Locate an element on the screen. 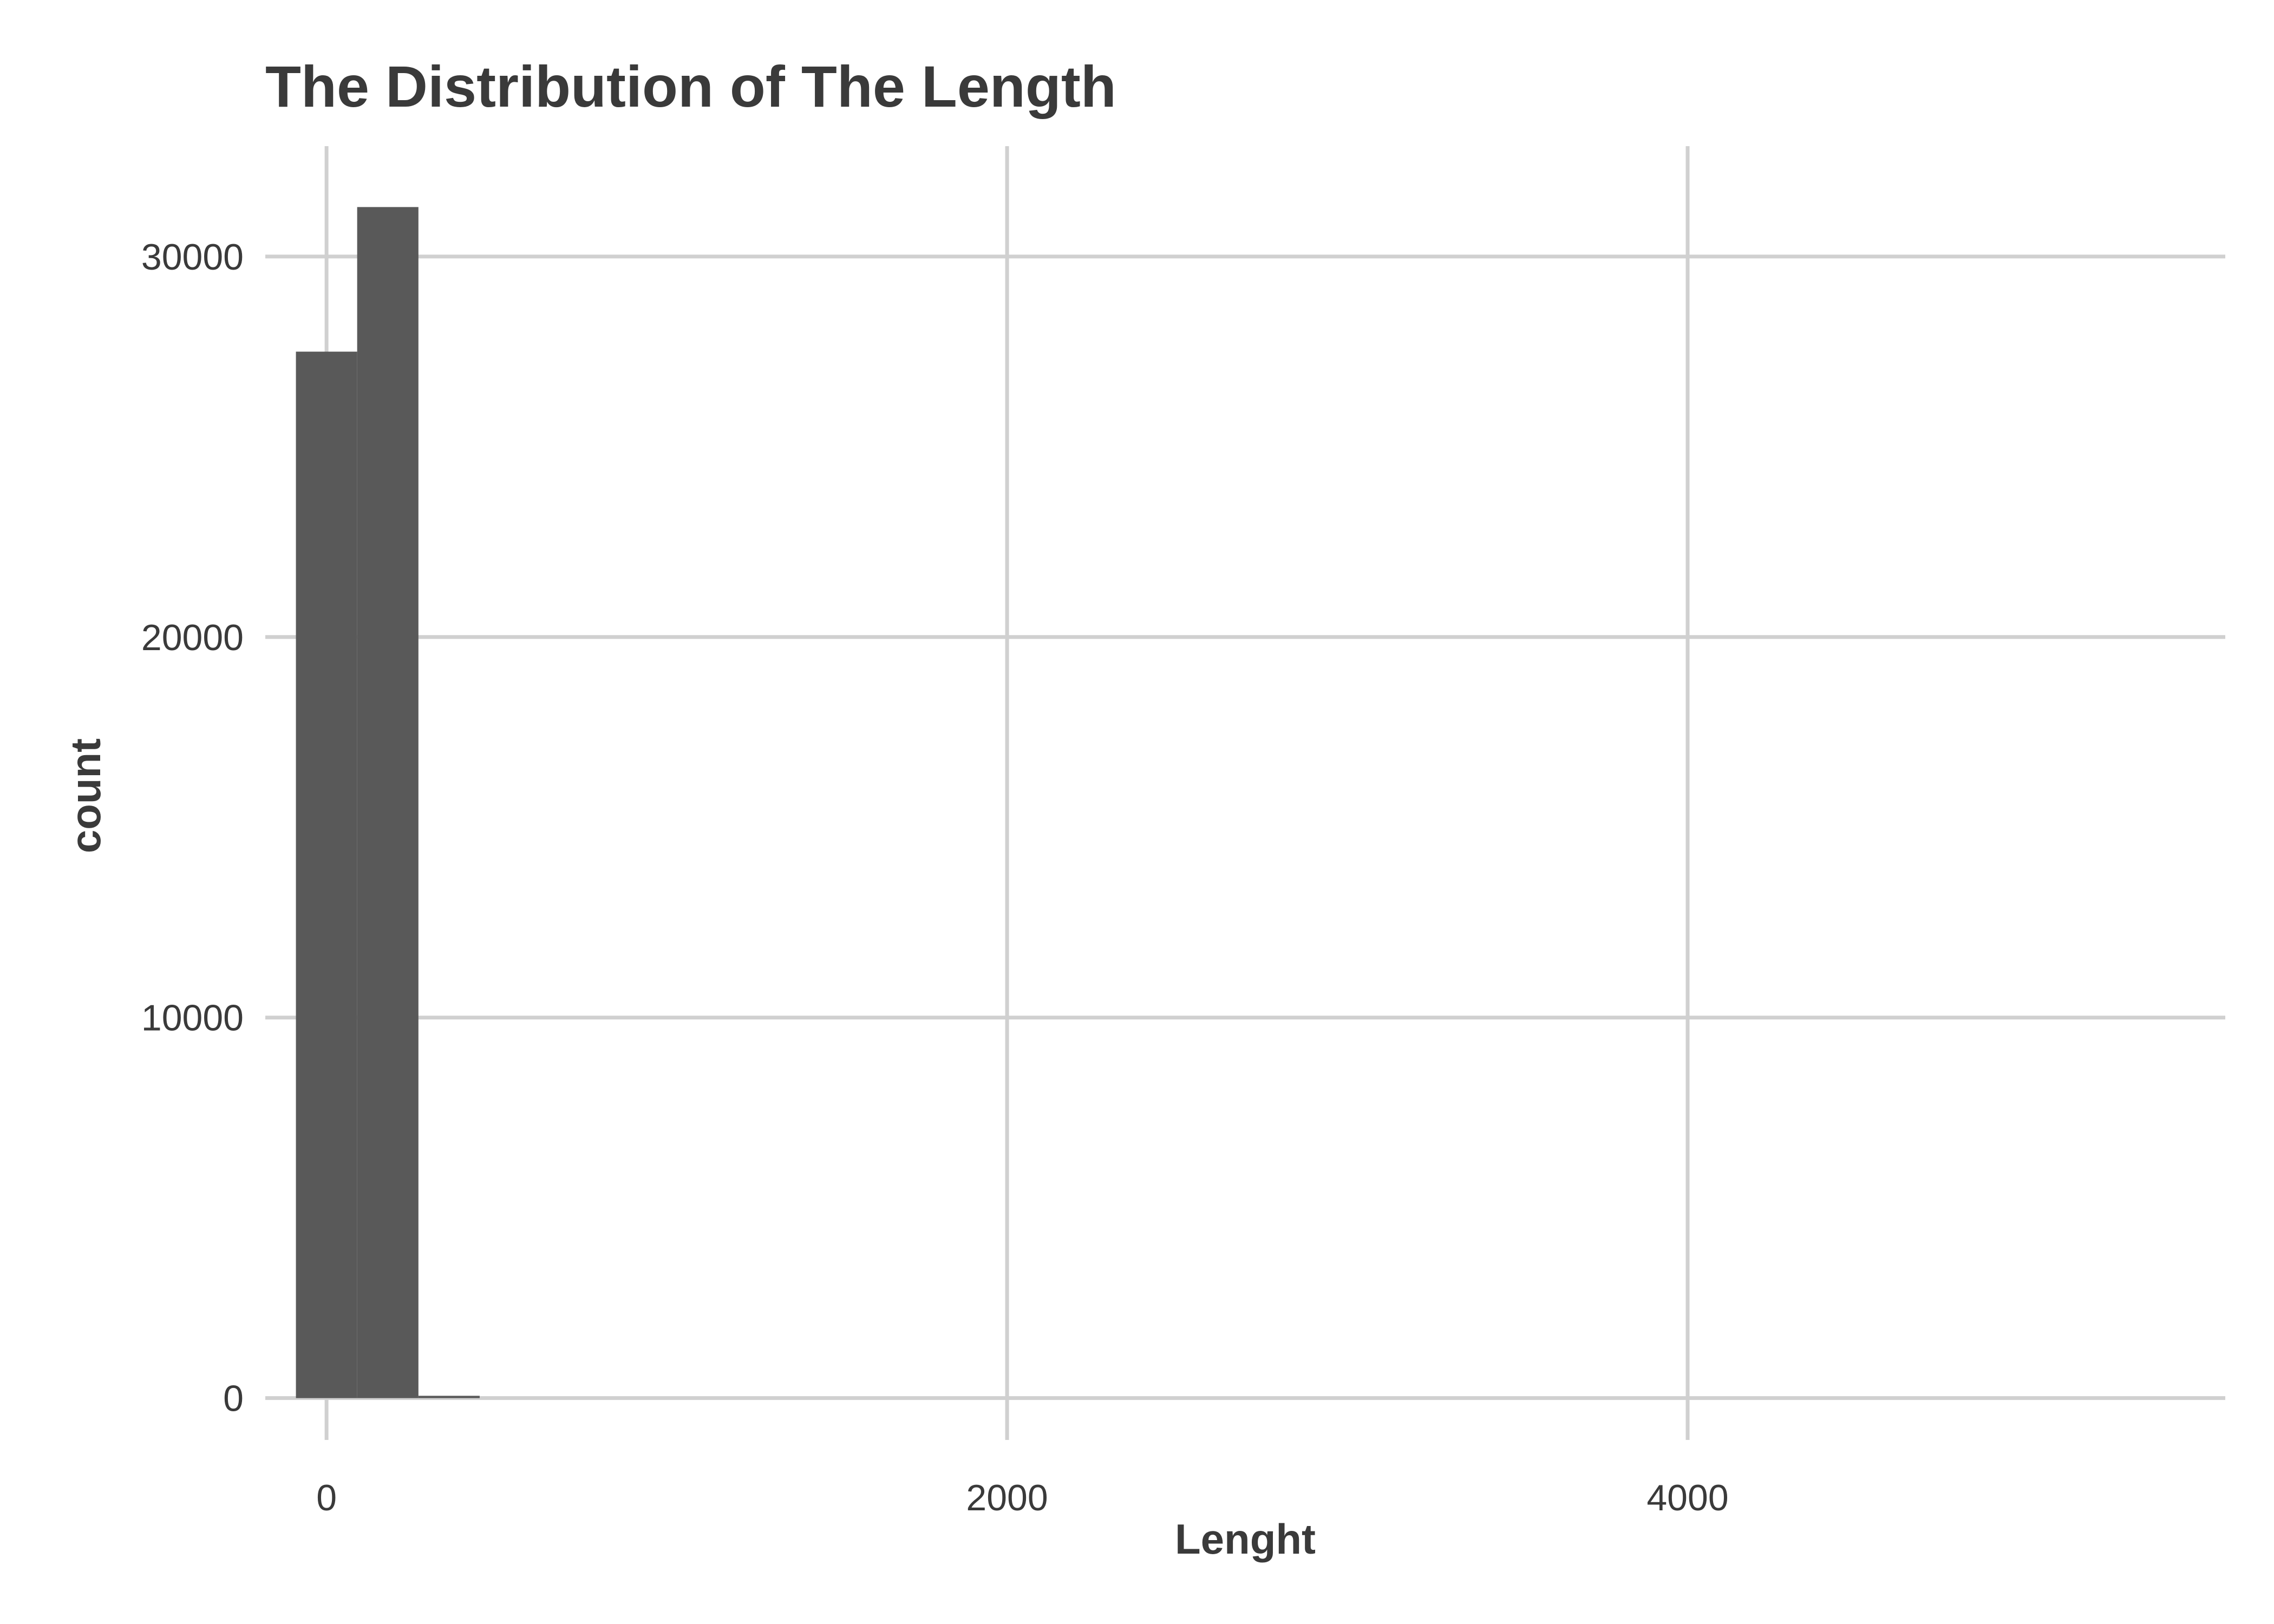  y-tick-label: 20000 is located at coordinates (193, 638).